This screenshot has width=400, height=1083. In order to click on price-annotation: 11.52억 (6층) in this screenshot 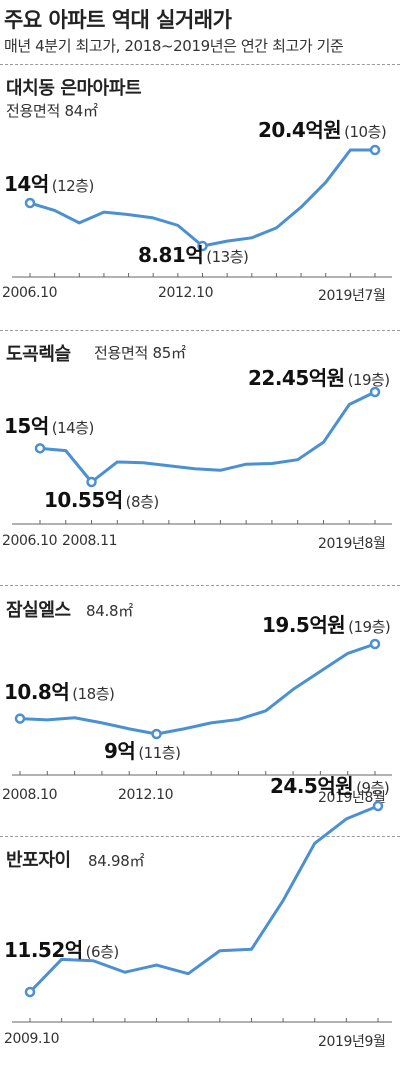, I will do `click(61, 948)`.